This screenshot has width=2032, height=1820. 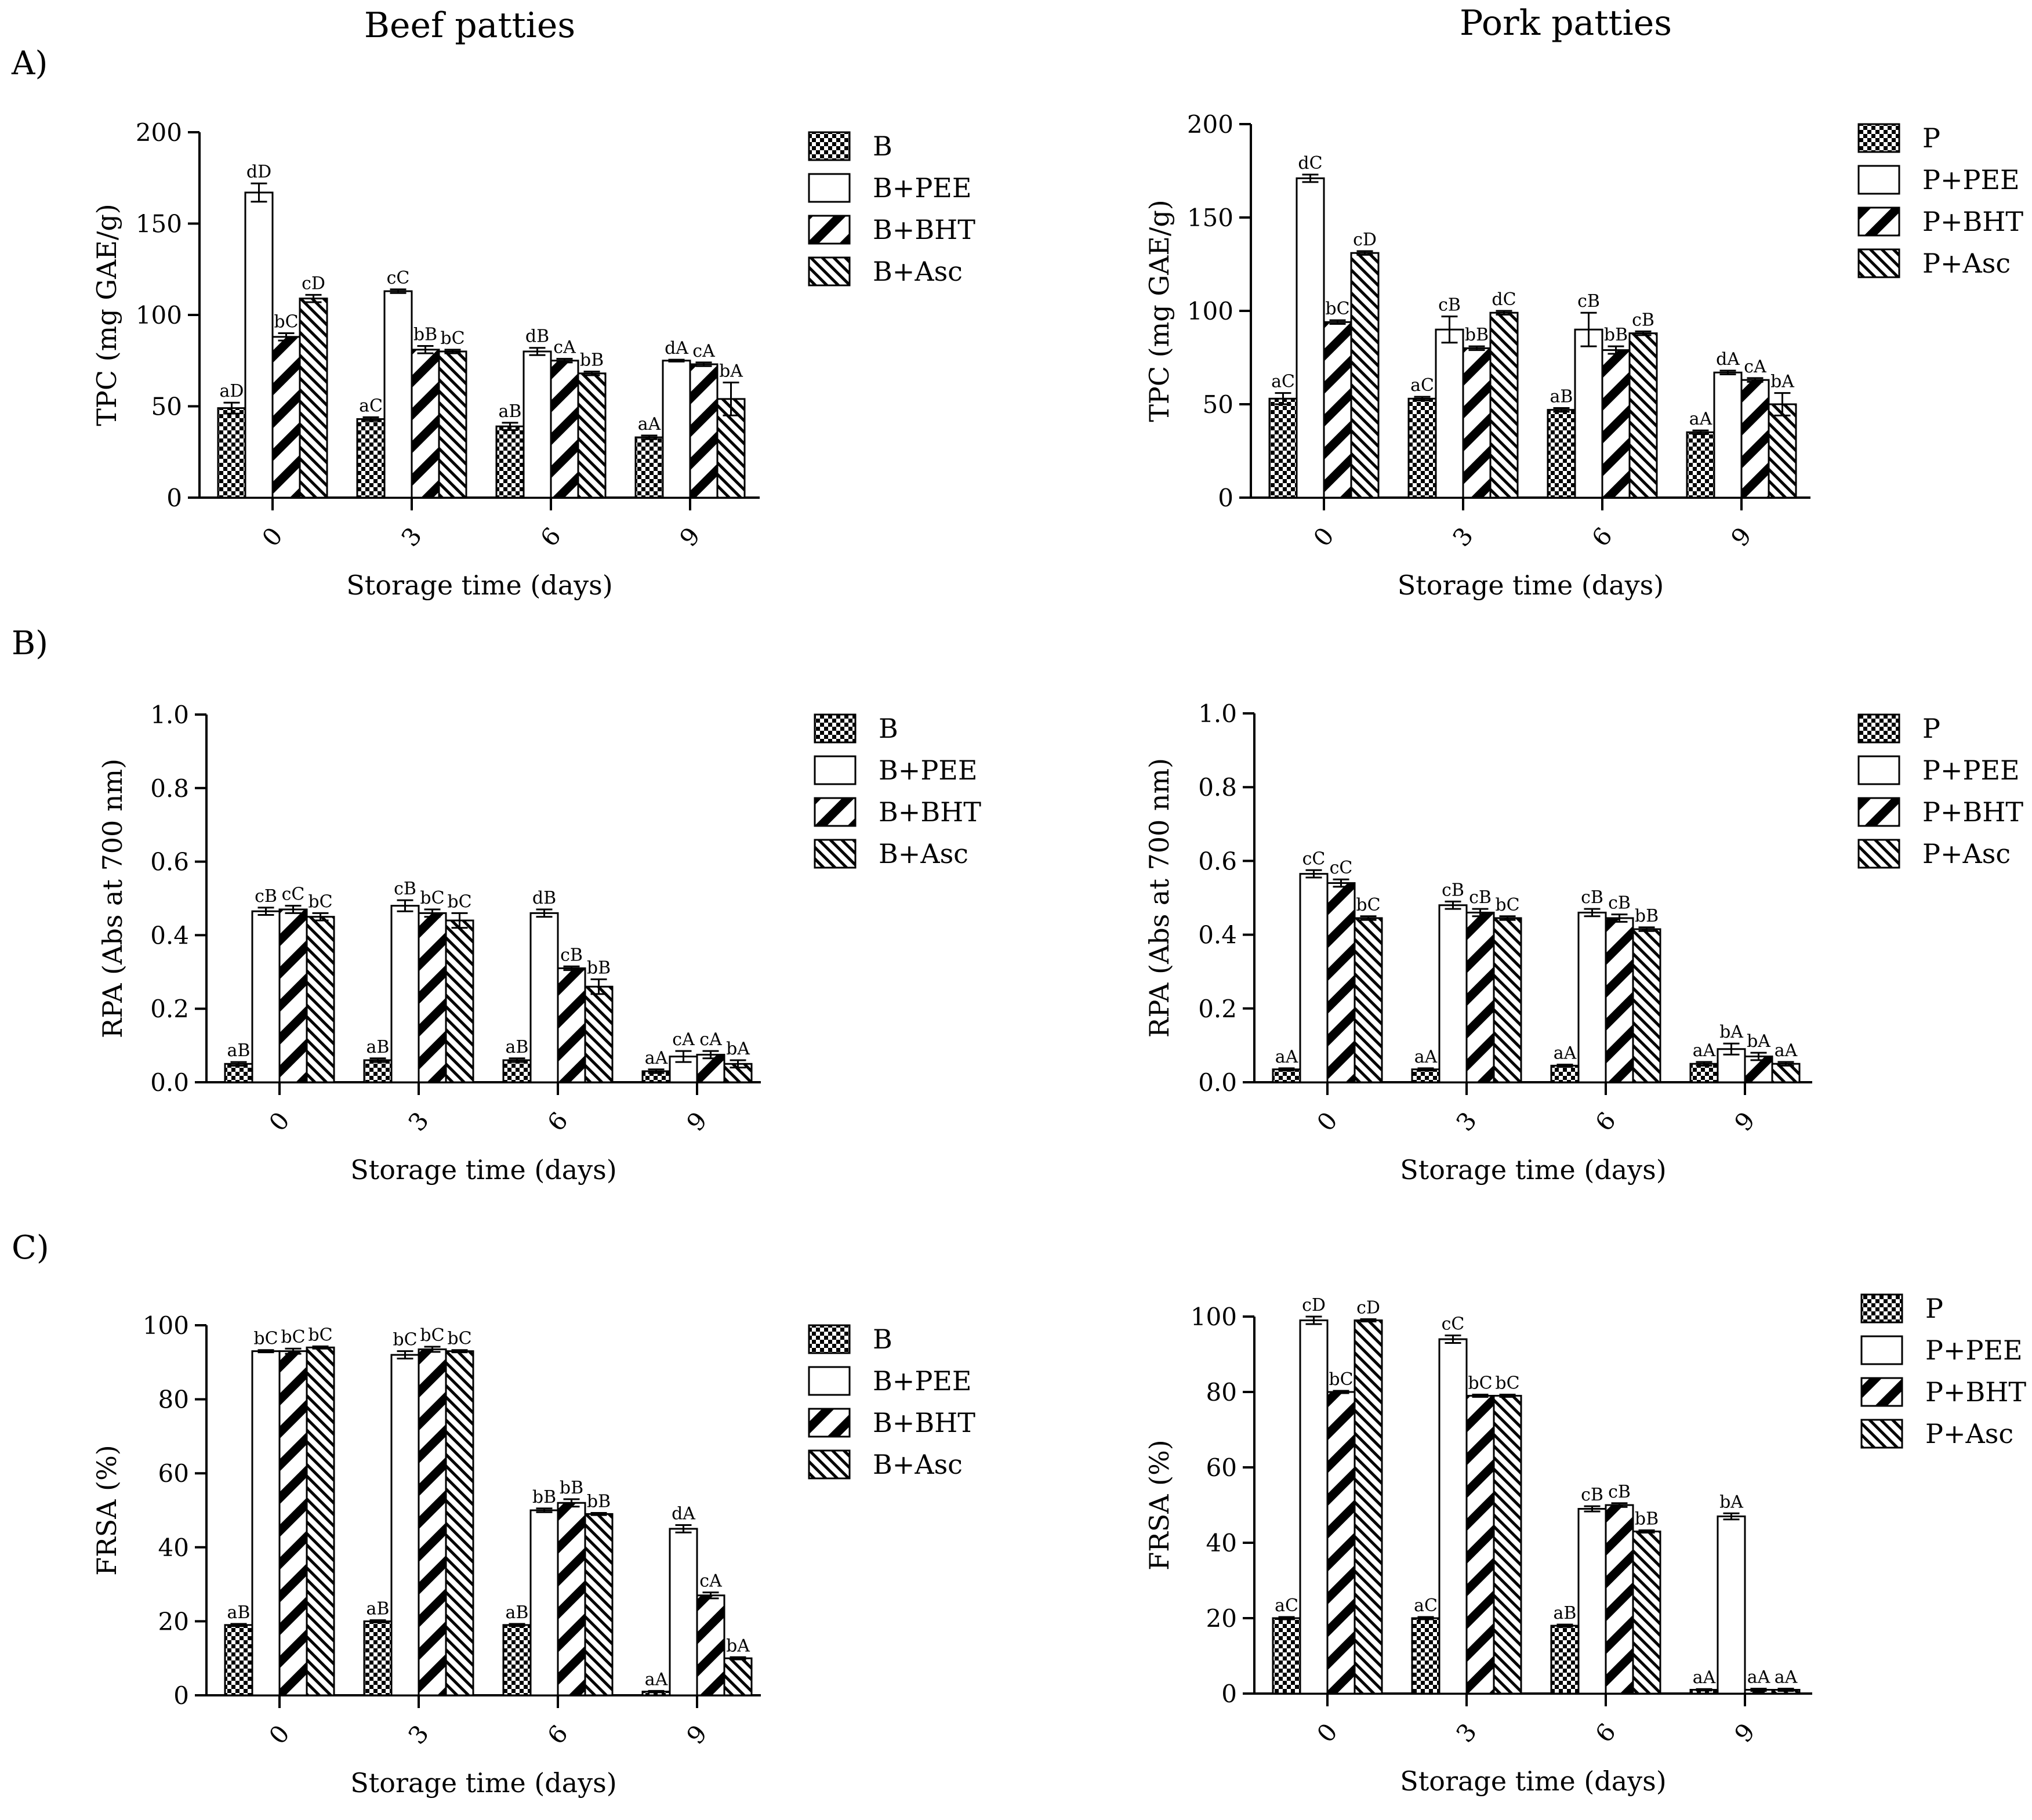 What do you see at coordinates (922, 188) in the screenshot?
I see `legend-label: B+PEE` at bounding box center [922, 188].